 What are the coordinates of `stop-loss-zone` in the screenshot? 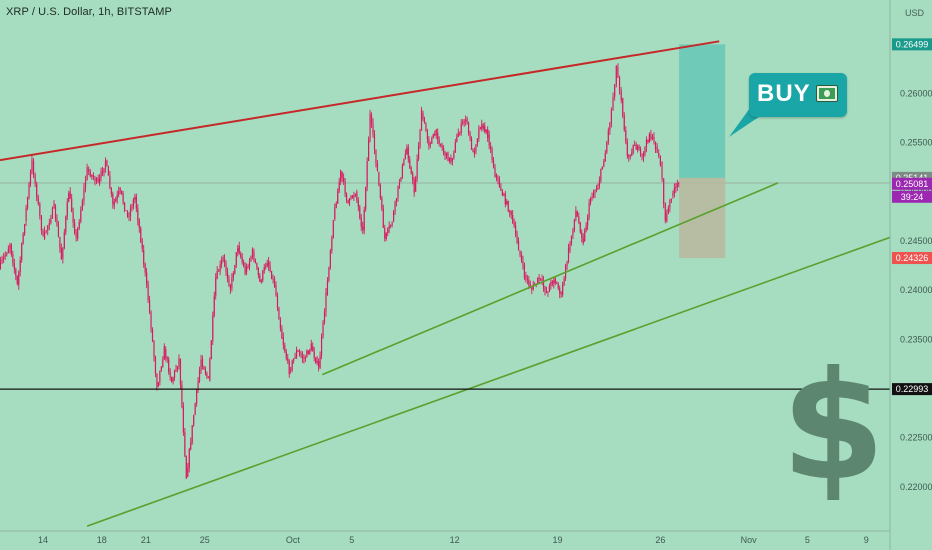 It's located at (702, 218).